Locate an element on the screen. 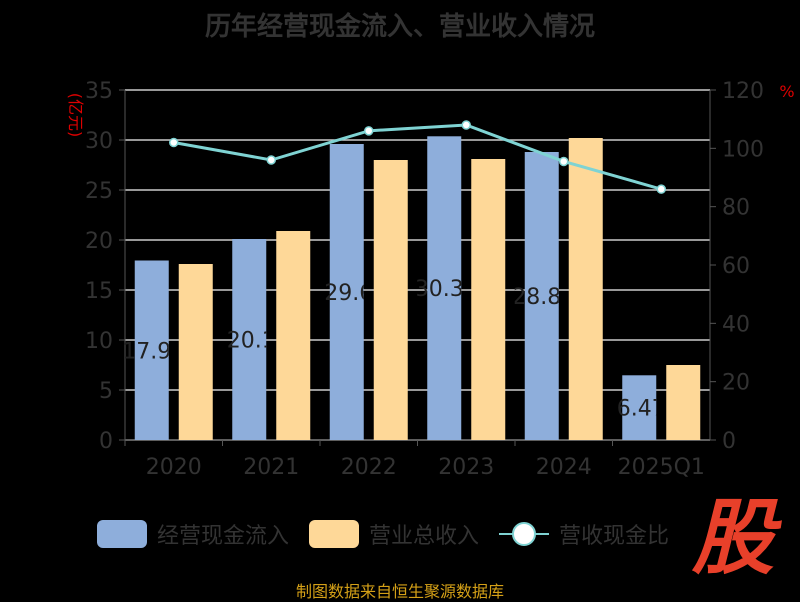 The width and height of the screenshot is (800, 602). legend-item-cash: 经营现金流入 is located at coordinates (193, 534).